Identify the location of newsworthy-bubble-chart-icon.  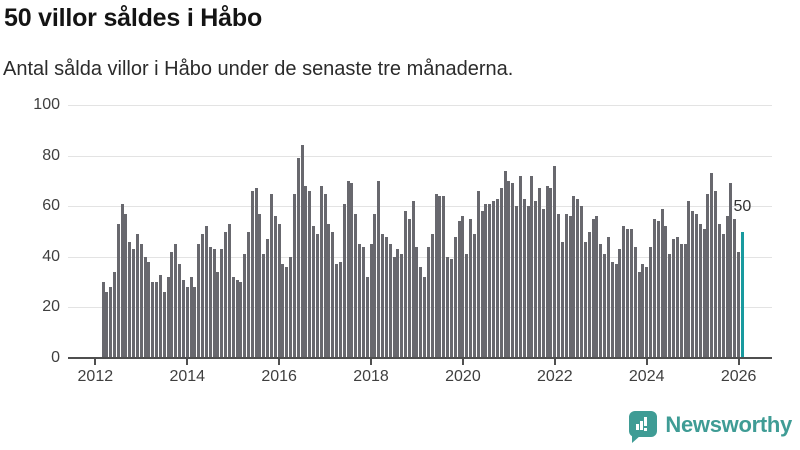
(643, 427).